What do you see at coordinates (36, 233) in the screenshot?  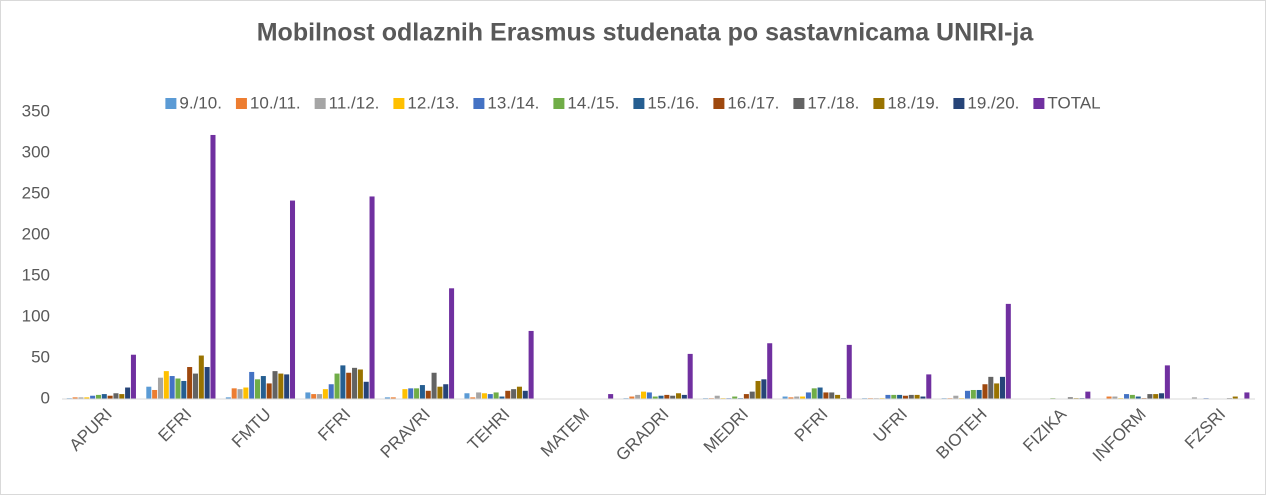 I see `y-tick-label: 200` at bounding box center [36, 233].